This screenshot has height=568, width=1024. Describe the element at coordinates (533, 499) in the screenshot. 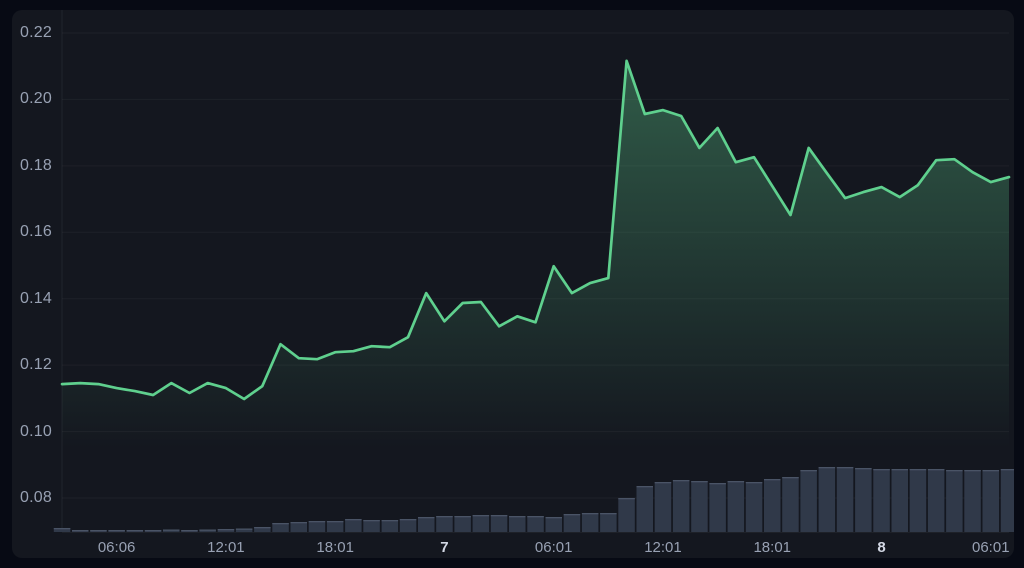

I see `volume-bars` at that location.